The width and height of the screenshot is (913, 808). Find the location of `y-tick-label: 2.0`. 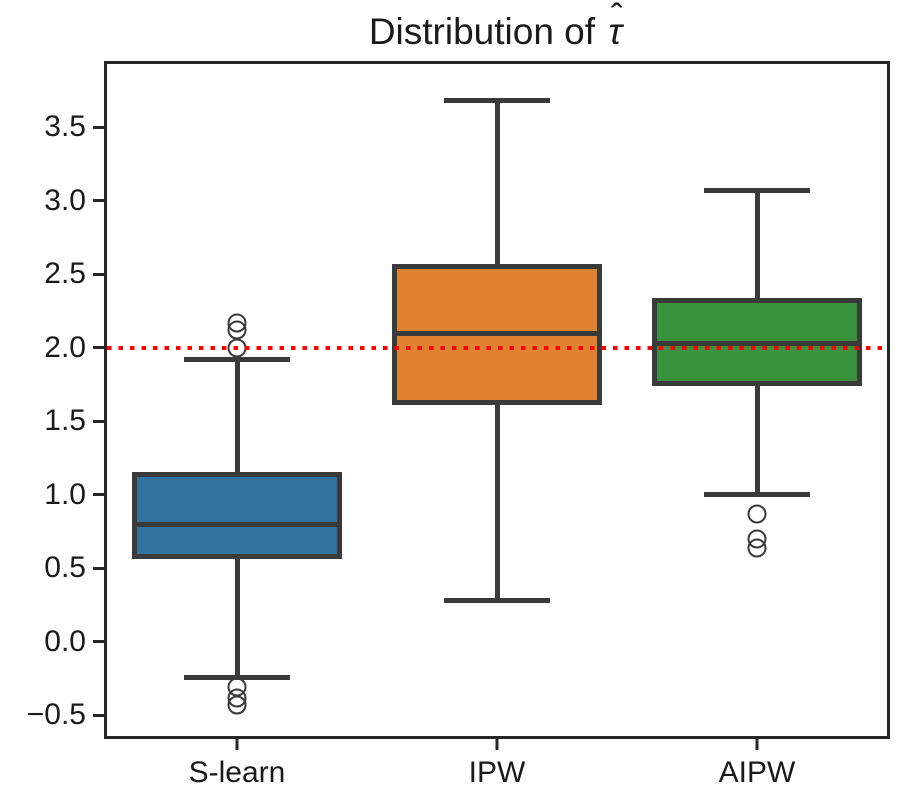

y-tick-label: 2.0 is located at coordinates (65, 347).